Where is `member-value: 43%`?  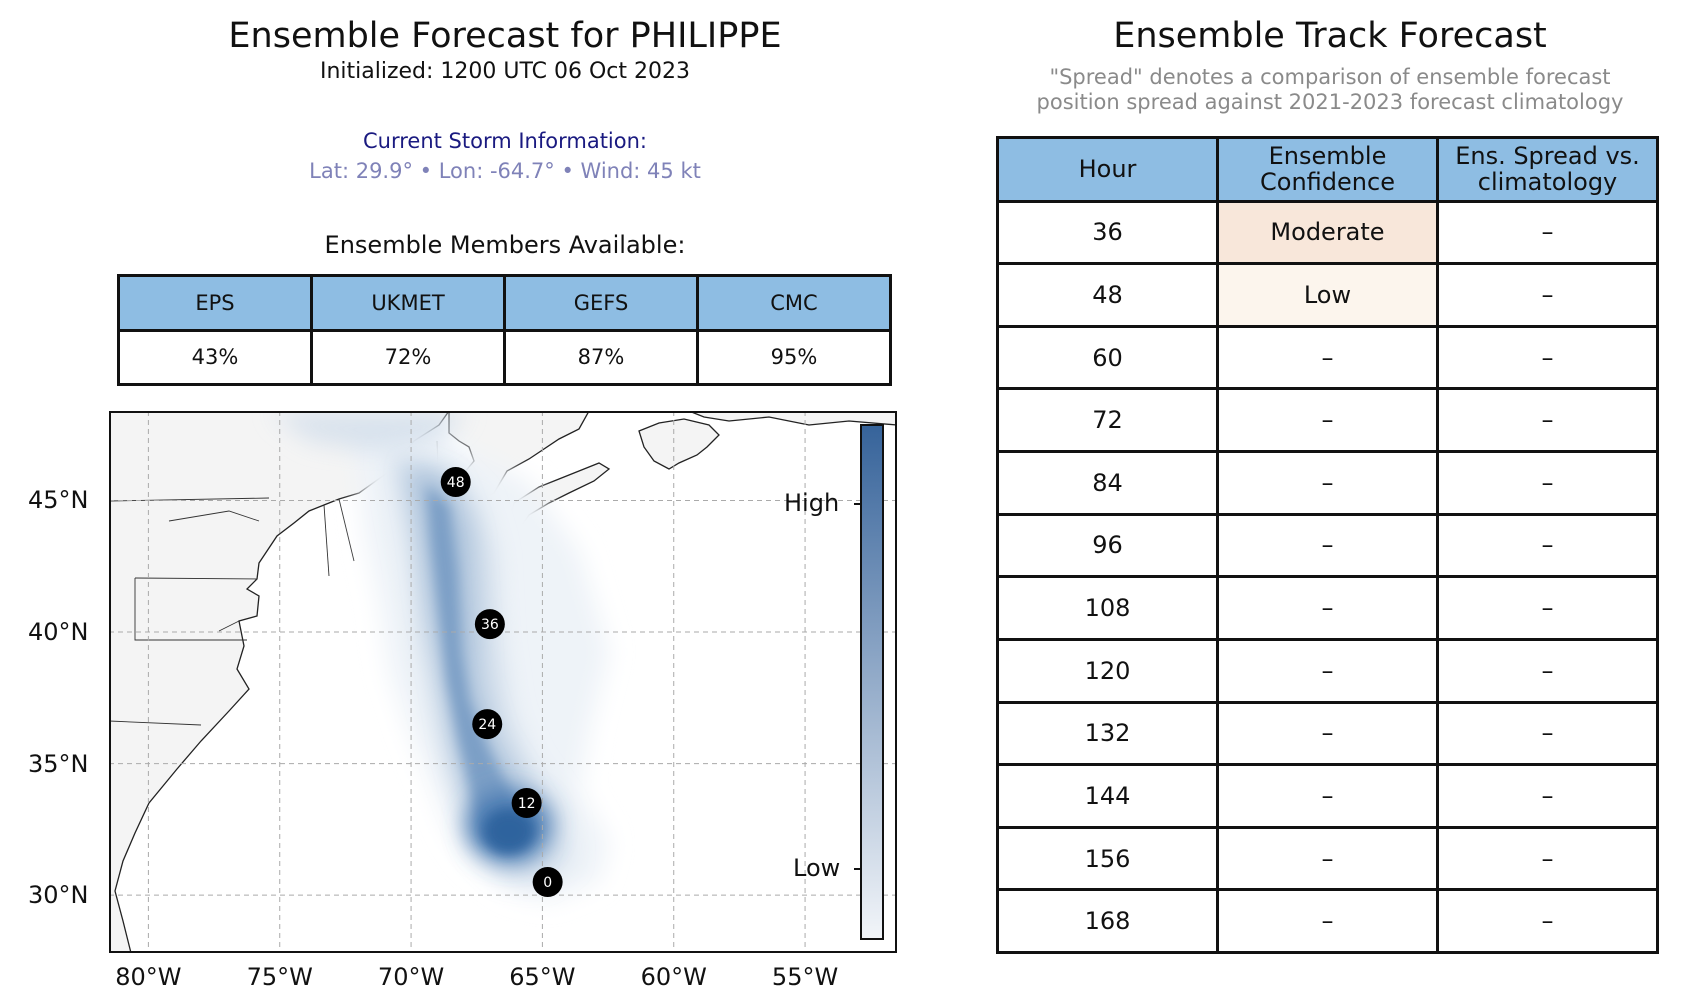 member-value: 43% is located at coordinates (215, 357).